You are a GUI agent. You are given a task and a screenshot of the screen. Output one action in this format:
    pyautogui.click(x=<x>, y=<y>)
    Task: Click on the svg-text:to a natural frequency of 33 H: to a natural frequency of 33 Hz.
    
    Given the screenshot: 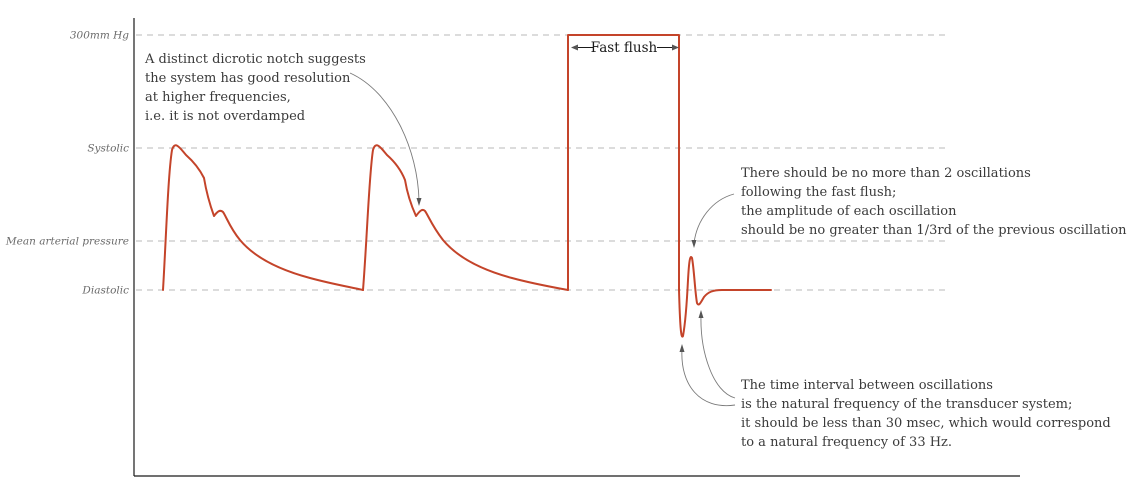 What is the action you would take?
    pyautogui.click(x=846, y=442)
    